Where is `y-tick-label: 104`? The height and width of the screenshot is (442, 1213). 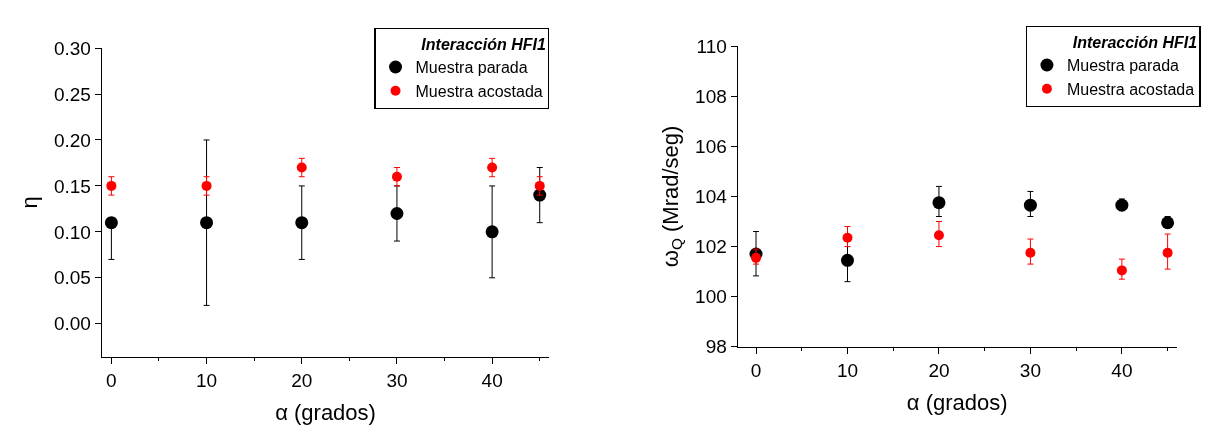 y-tick-label: 104 is located at coordinates (711, 197).